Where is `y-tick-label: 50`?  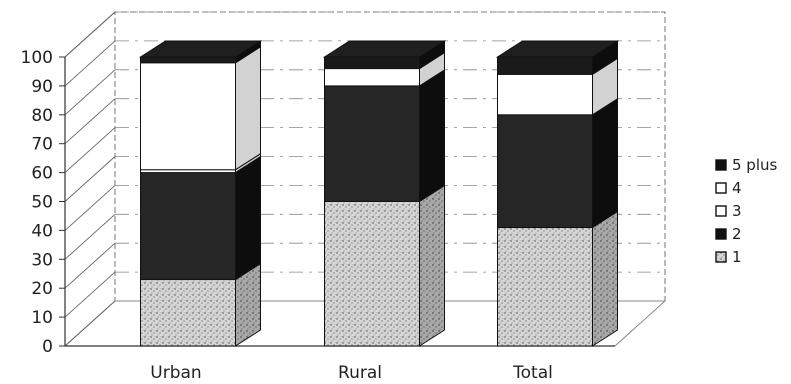 y-tick-label: 50 is located at coordinates (42, 203).